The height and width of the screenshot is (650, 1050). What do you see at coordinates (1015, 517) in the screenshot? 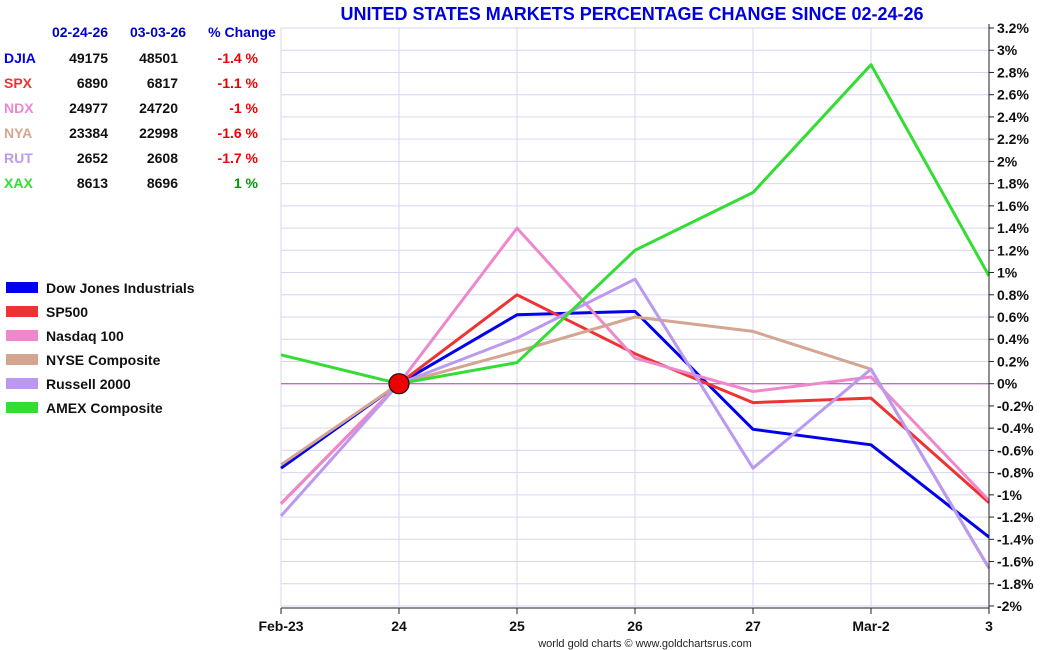
I see `y-tick-label: -1.2%` at bounding box center [1015, 517].